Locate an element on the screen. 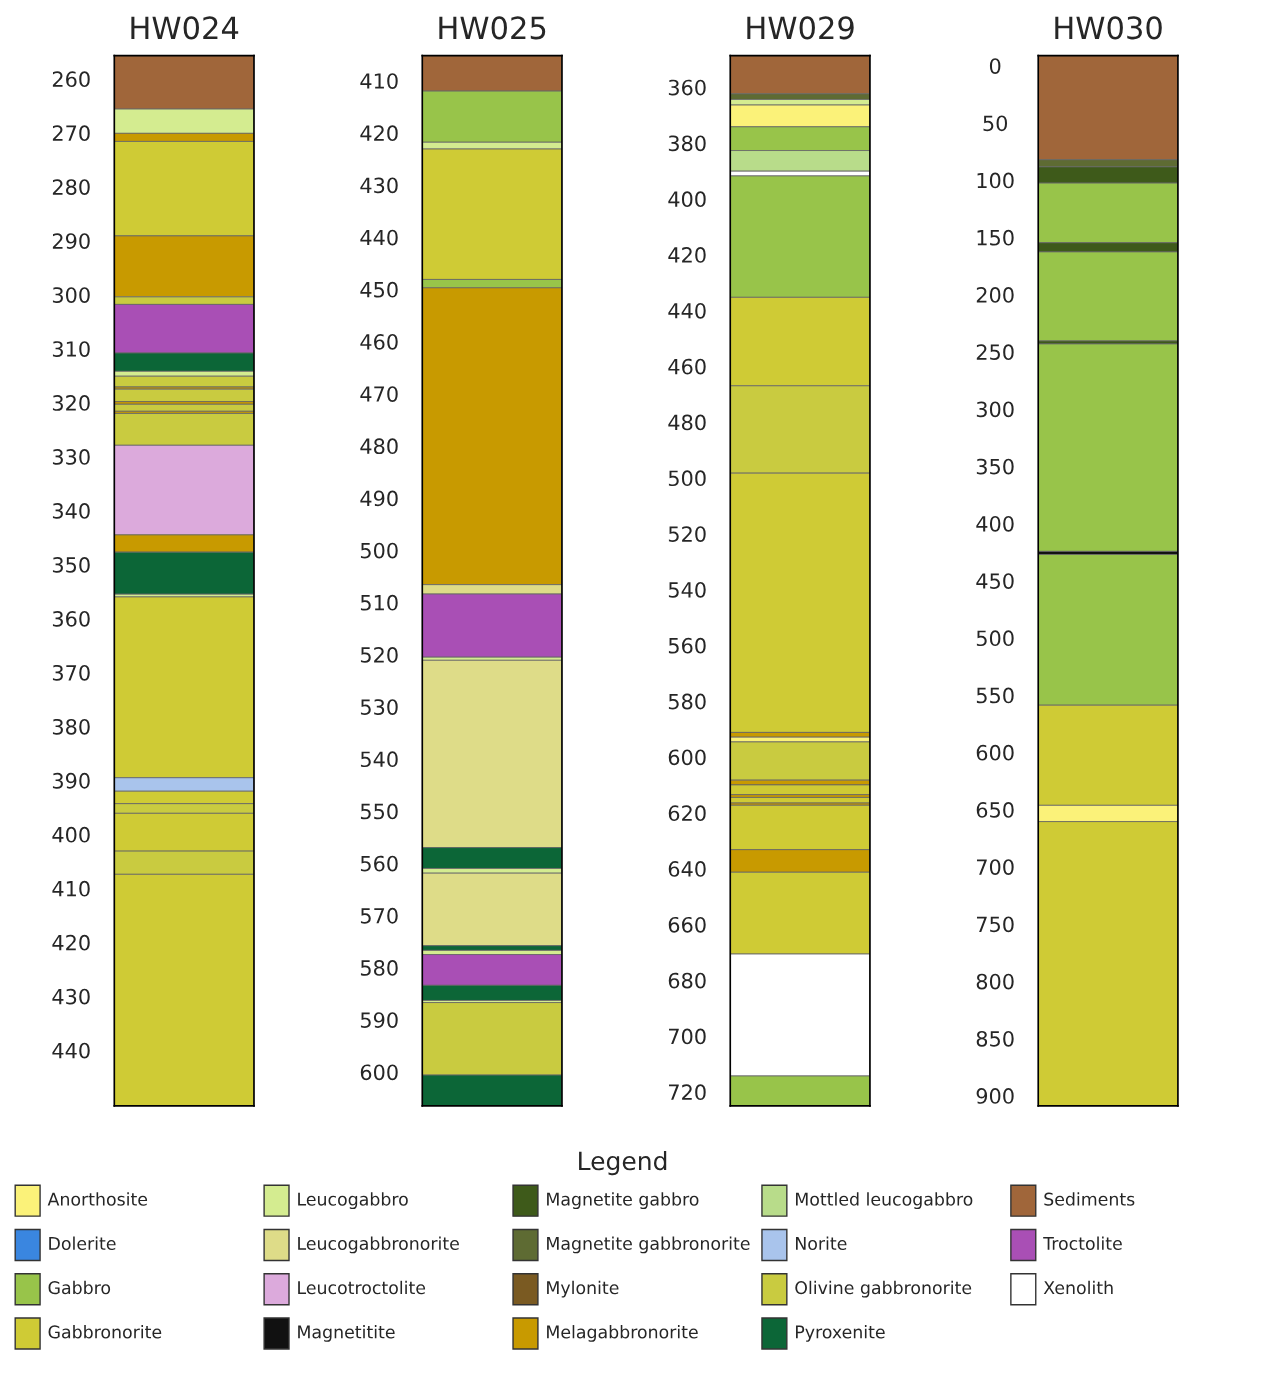  y-tick-label: 250 is located at coordinates (995, 352).